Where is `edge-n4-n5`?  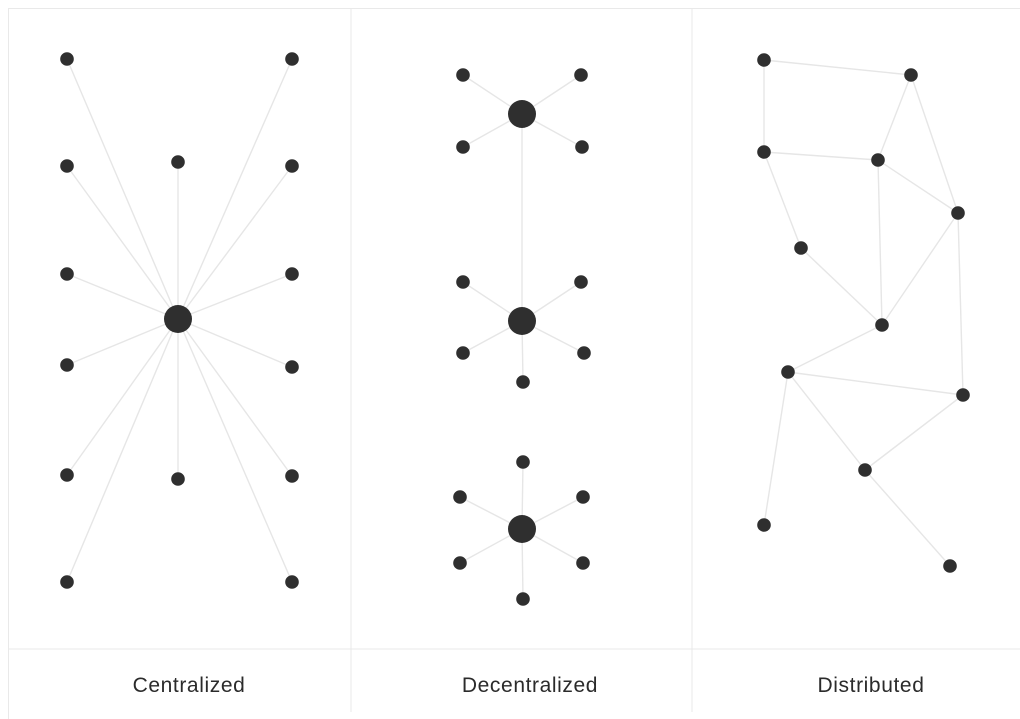 edge-n4-n5 is located at coordinates (918, 186).